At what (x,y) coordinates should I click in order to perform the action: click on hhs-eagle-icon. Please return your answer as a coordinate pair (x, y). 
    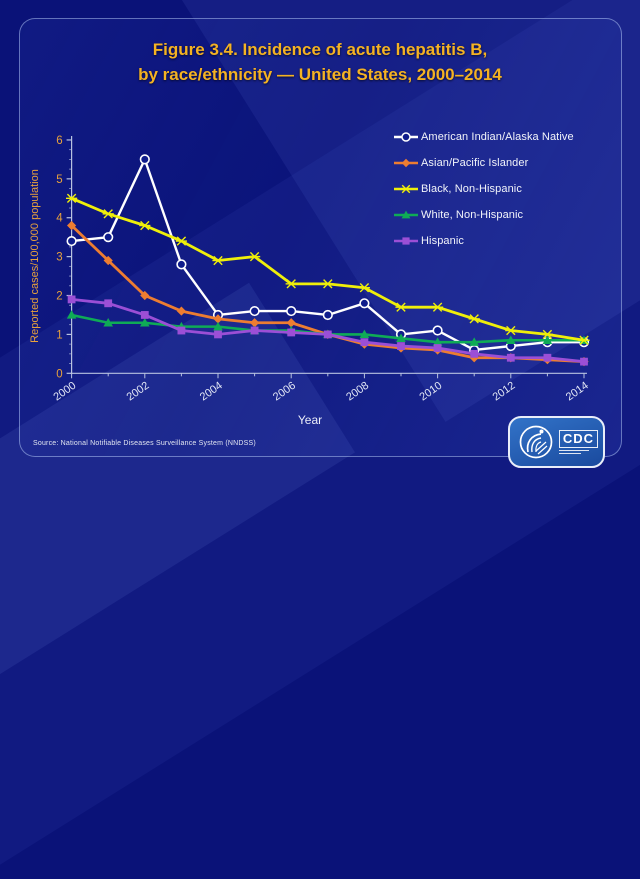
    Looking at the image, I should click on (536, 442).